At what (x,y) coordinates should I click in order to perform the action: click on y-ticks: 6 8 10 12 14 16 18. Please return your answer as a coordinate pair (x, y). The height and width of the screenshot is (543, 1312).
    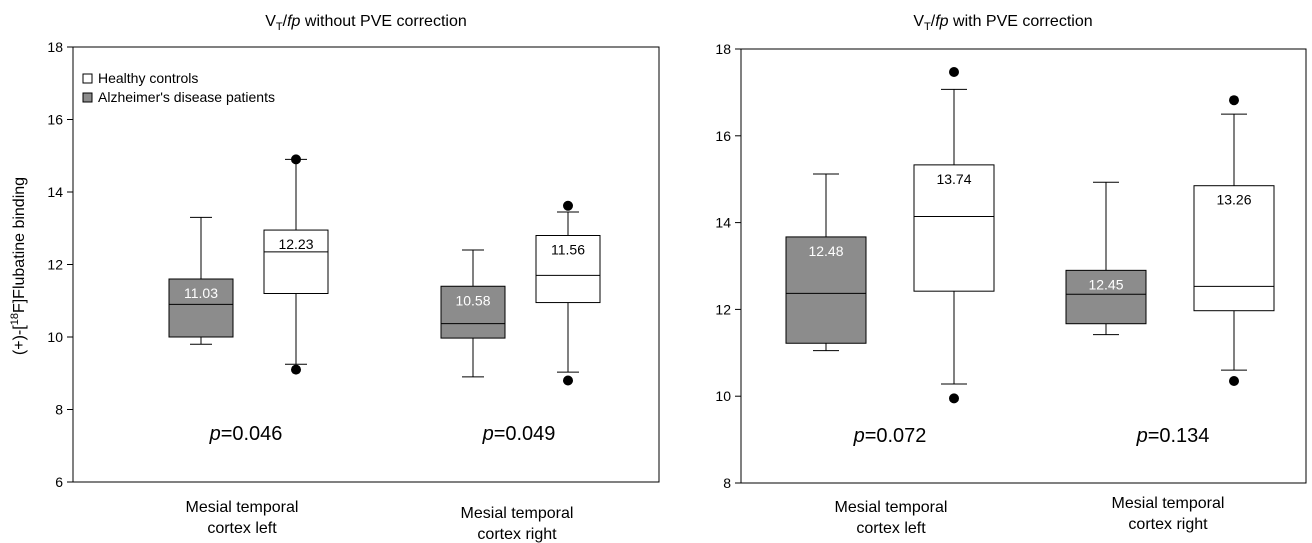
    Looking at the image, I should click on (60, 264).